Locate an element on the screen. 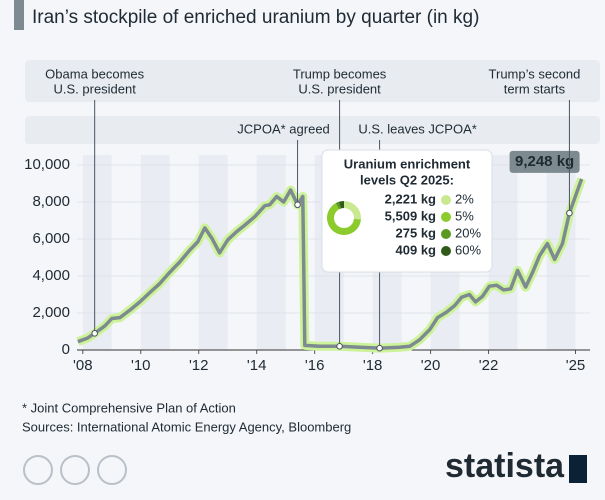 The width and height of the screenshot is (605, 500). x-tick-label: '18 is located at coordinates (373, 365).